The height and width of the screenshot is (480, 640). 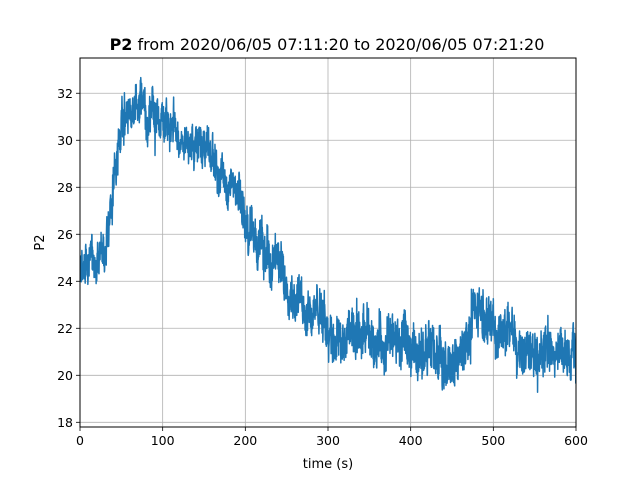 I want to click on y-axis-label: P2, so click(x=40, y=242).